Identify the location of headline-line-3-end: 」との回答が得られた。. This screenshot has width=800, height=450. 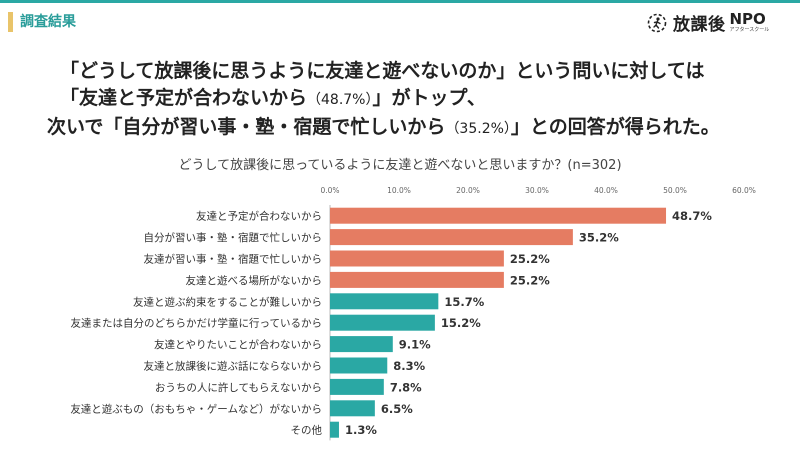
(615, 127).